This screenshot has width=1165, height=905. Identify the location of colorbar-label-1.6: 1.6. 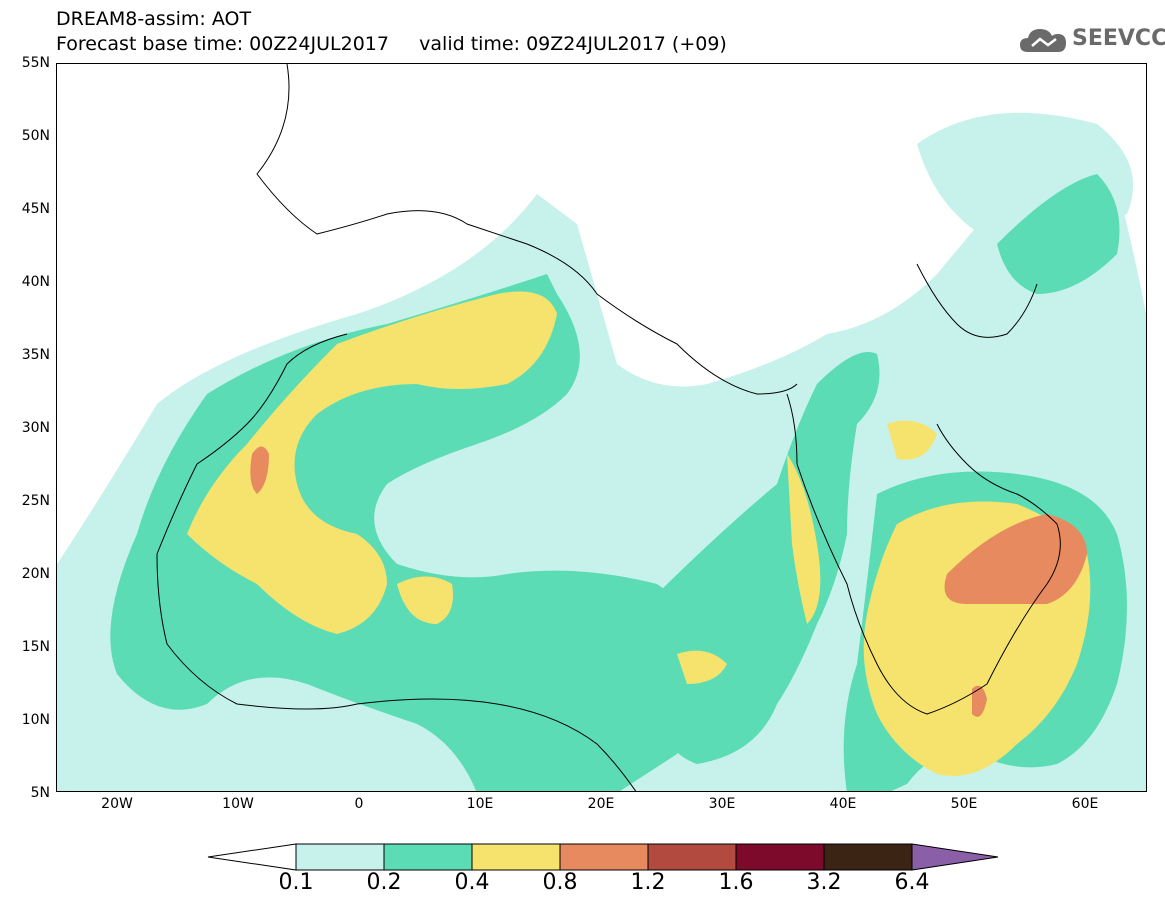
(736, 882).